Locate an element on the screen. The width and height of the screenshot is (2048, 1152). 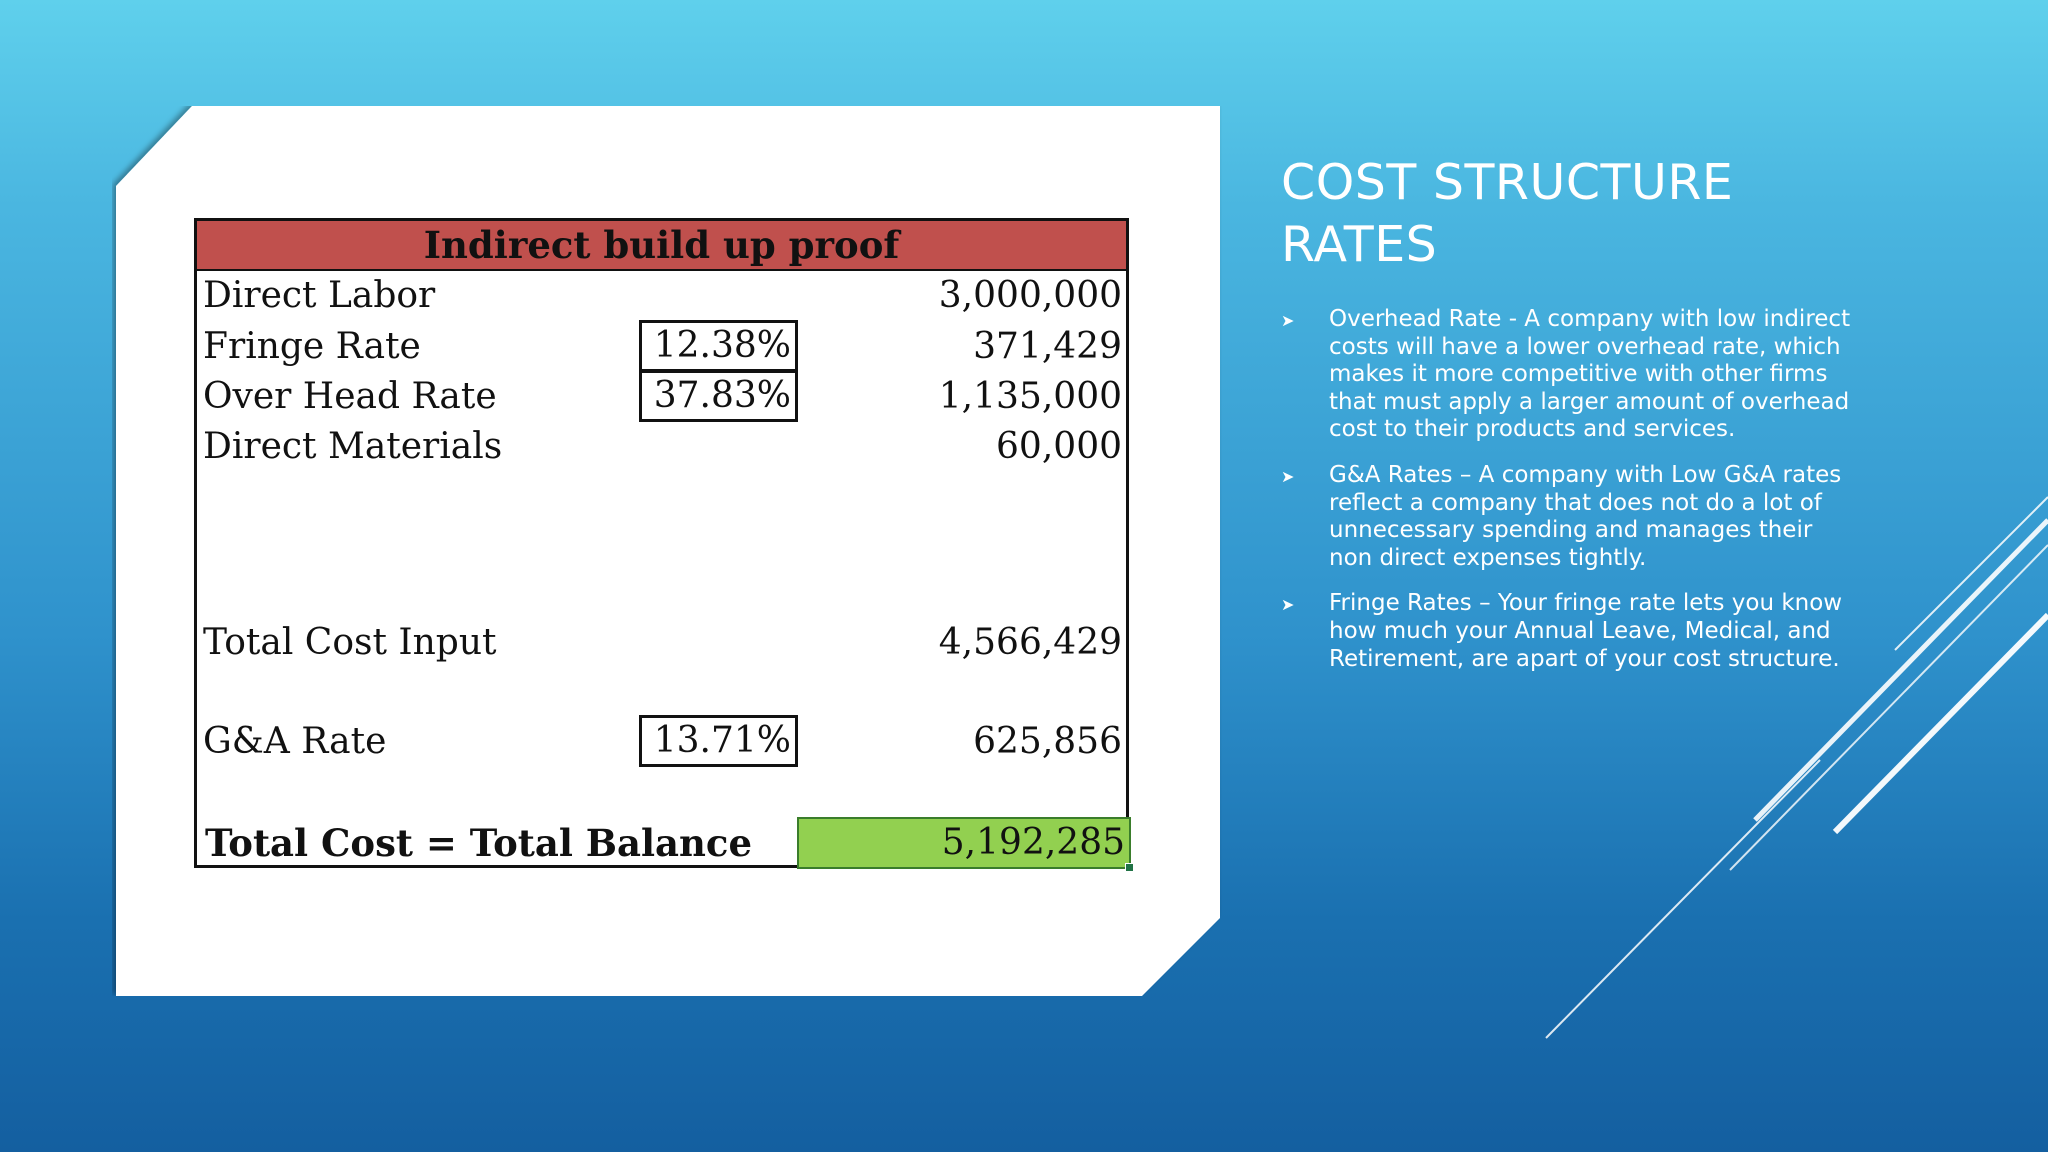
table-row-ga-rate: G&A Rate 13.71% 625,856 is located at coordinates (661, 741).